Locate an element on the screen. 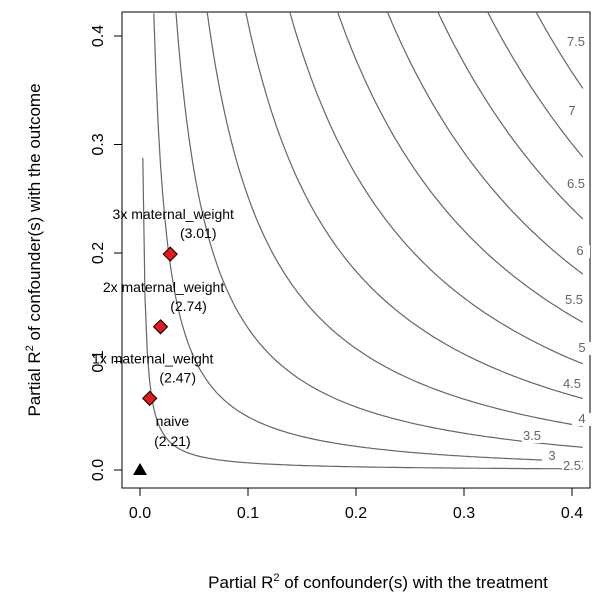 The image size is (602, 597). contour-label: 4.5 is located at coordinates (572, 383).